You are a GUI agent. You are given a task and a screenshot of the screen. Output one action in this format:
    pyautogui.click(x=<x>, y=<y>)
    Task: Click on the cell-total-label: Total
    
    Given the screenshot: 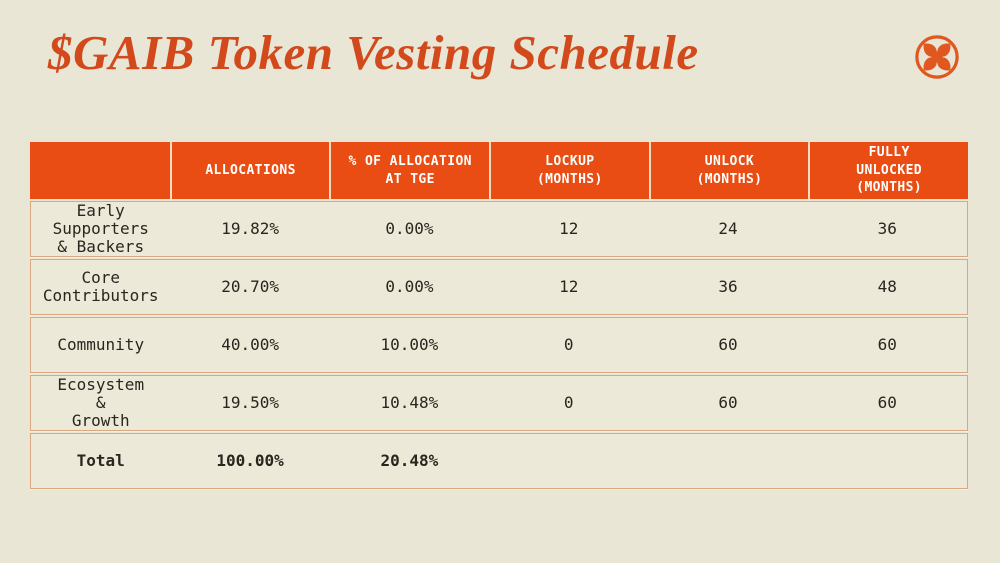 What is the action you would take?
    pyautogui.click(x=100, y=460)
    